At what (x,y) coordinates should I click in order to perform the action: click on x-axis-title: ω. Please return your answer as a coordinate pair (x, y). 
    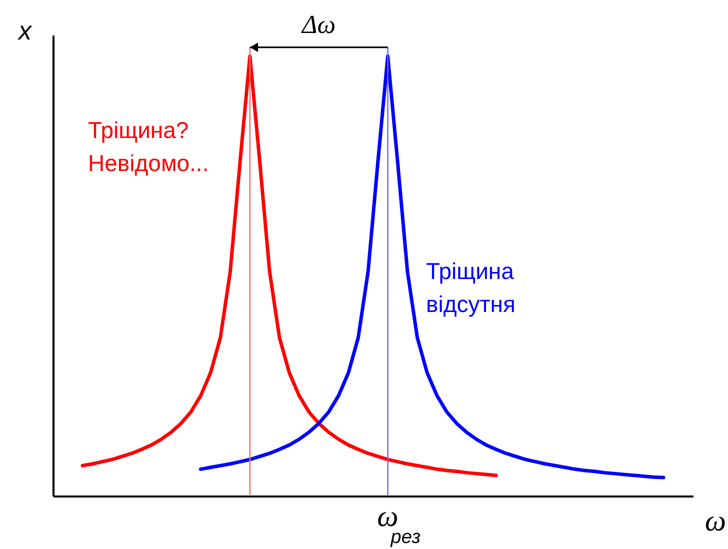
    Looking at the image, I should click on (715, 521).